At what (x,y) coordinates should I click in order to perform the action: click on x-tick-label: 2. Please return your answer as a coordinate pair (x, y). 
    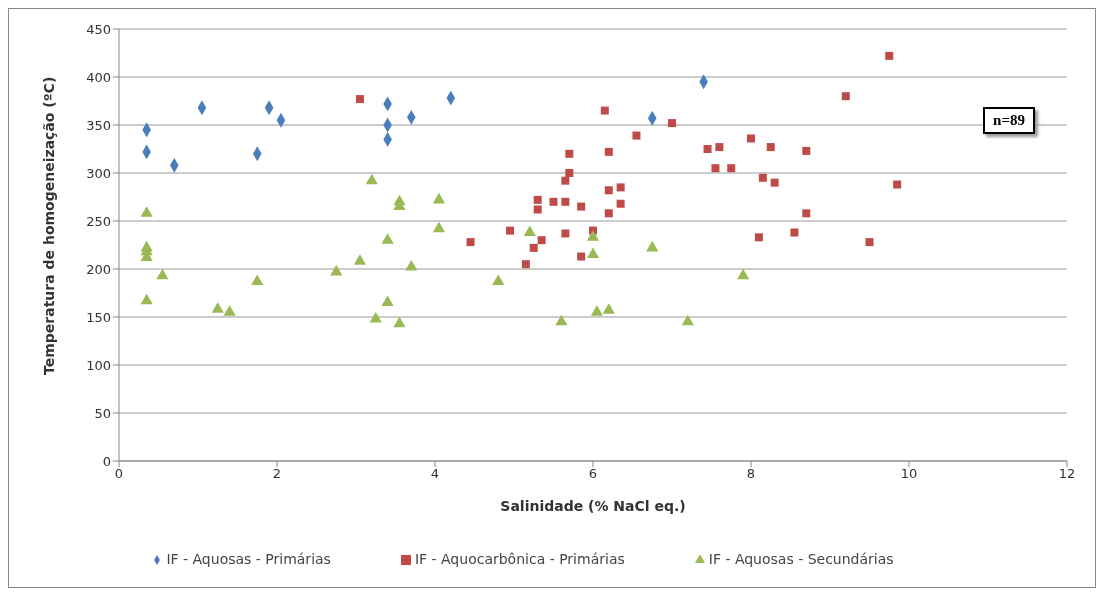
    Looking at the image, I should click on (277, 474).